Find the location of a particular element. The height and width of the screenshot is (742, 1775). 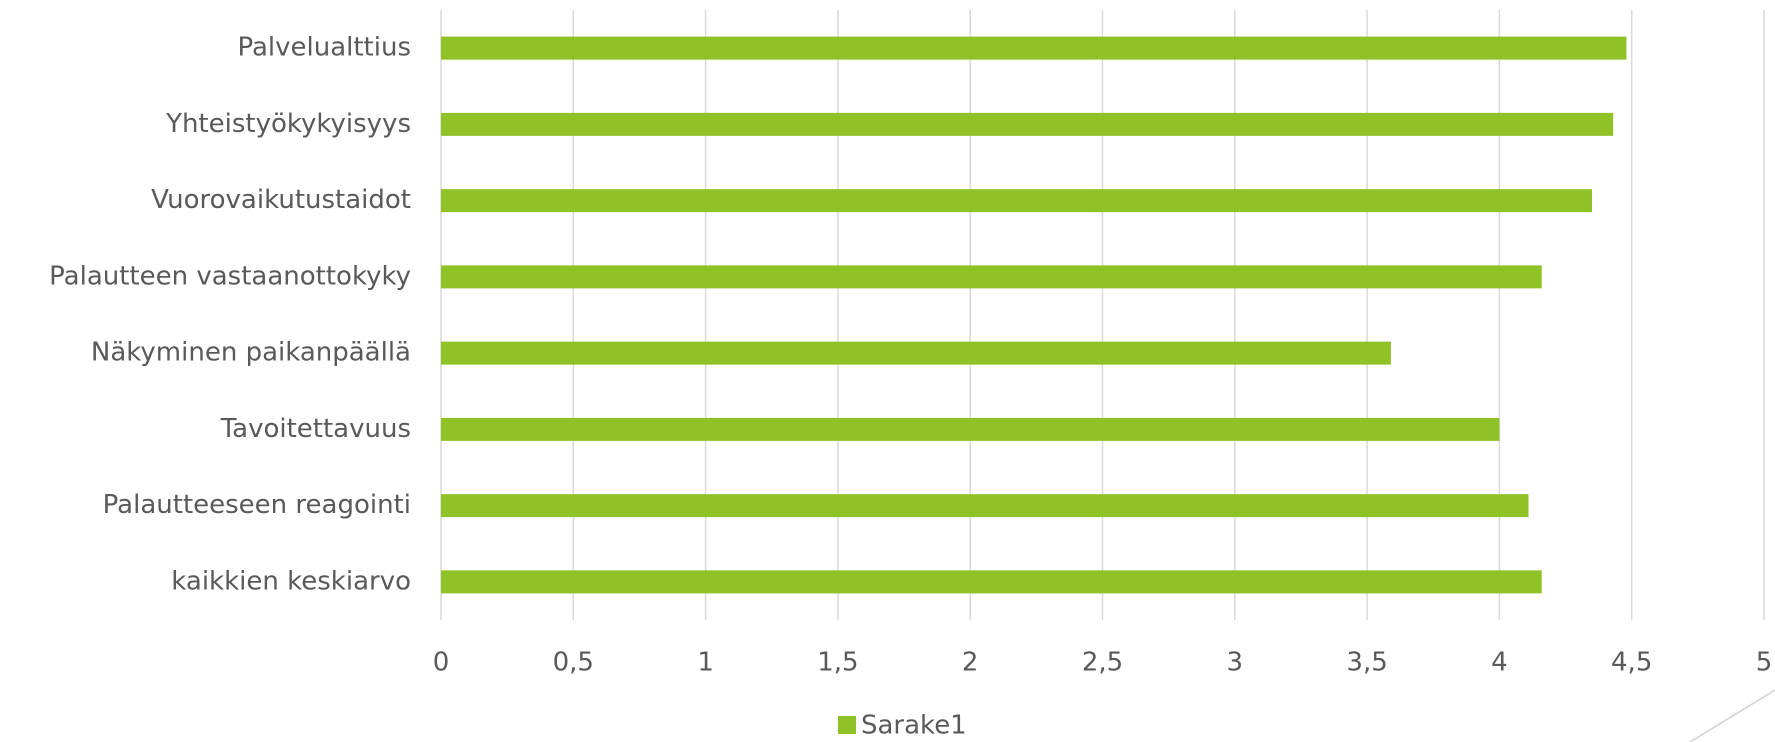

x-tick-label: 0 is located at coordinates (441, 663).